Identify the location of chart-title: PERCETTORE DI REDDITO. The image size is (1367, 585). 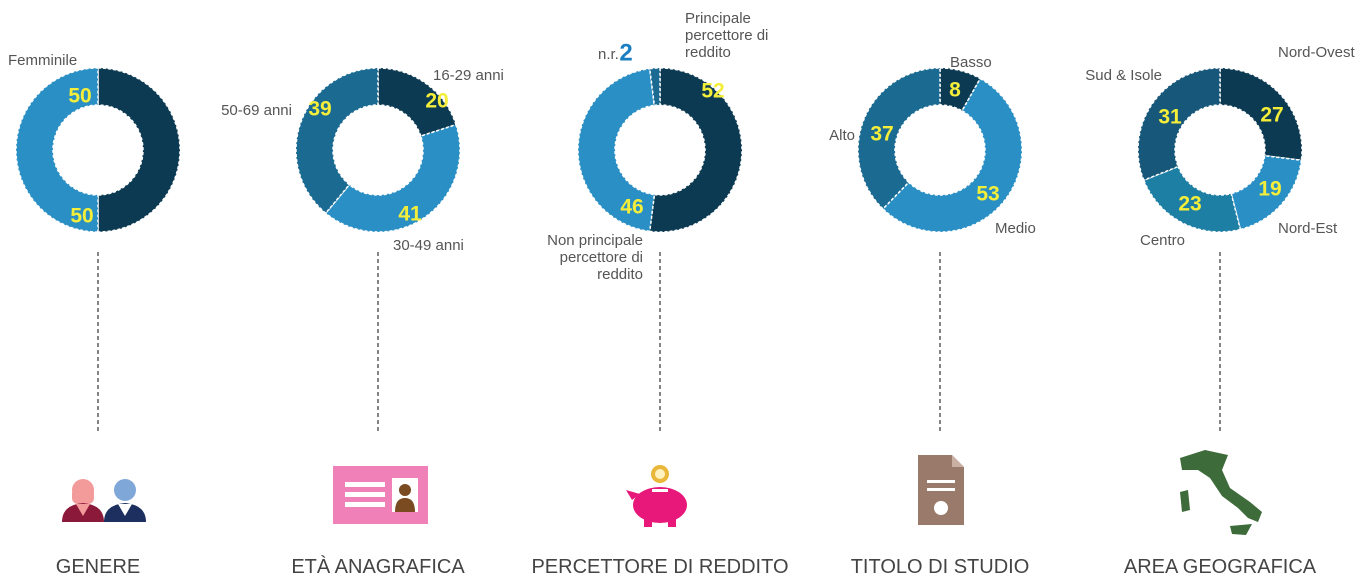
(660, 567).